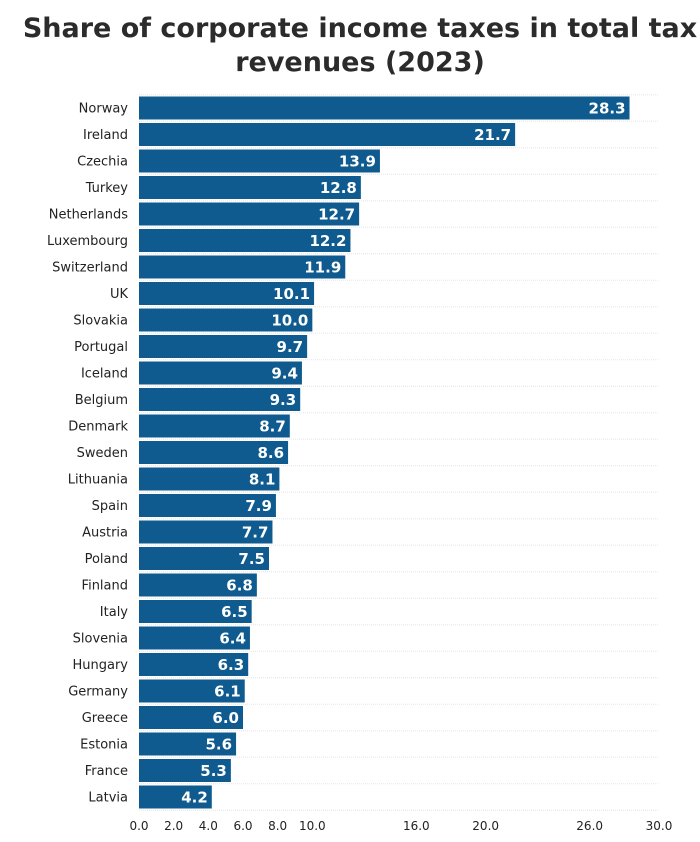 The height and width of the screenshot is (842, 700). Describe the element at coordinates (208, 826) in the screenshot. I see `x-tick-label: 4.0` at that location.